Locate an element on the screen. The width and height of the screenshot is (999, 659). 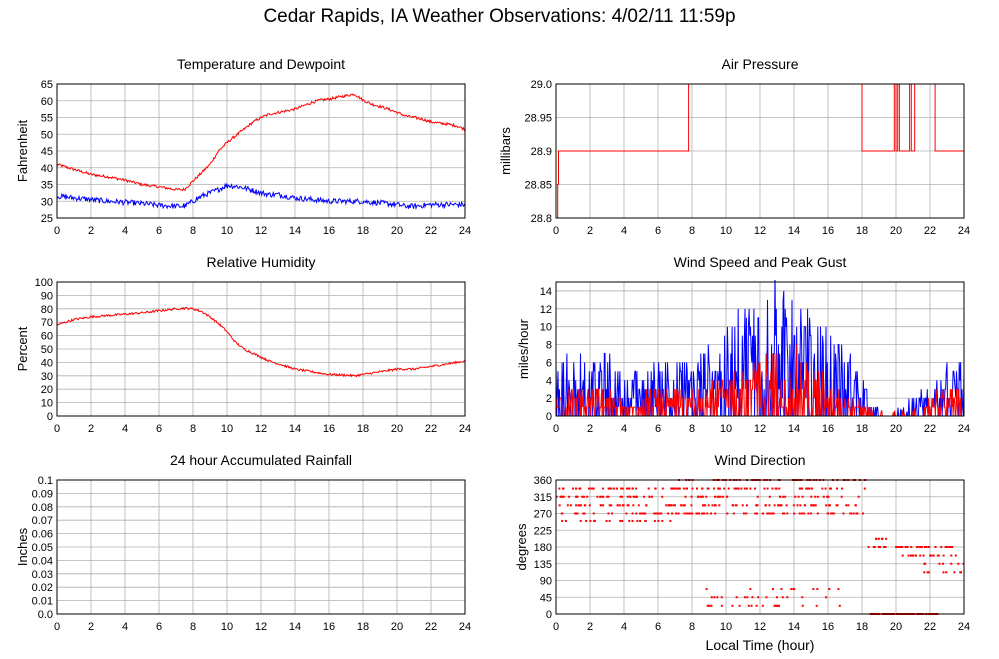
y-tick-label: 10 is located at coordinates (546, 328).